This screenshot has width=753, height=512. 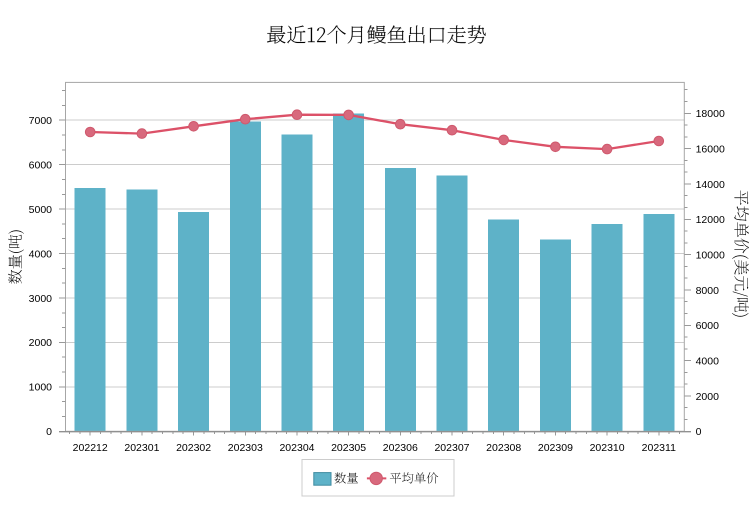 I want to click on svg-text: 202305, so click(x=348, y=448).